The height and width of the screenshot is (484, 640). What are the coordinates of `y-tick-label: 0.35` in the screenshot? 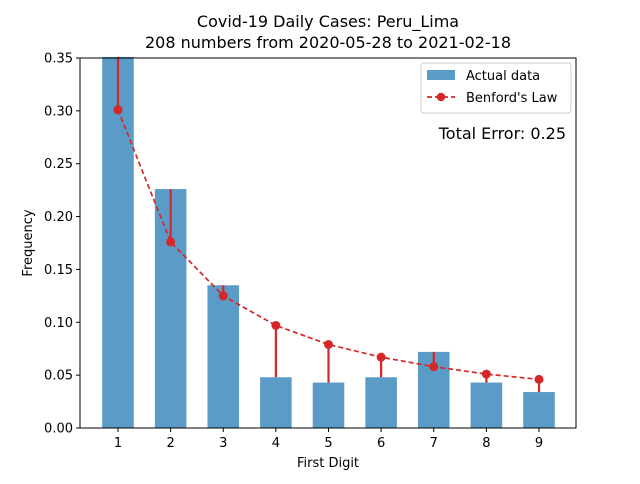 It's located at (58, 59).